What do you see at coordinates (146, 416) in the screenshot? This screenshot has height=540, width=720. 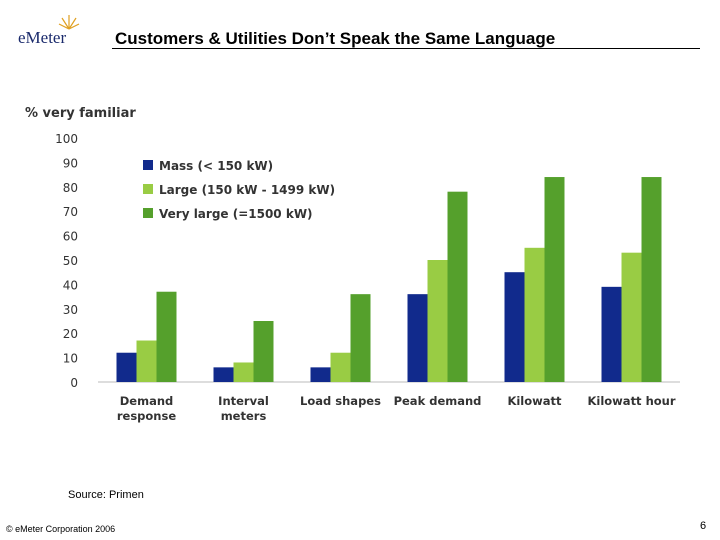 I see `x-tick-label: response` at bounding box center [146, 416].